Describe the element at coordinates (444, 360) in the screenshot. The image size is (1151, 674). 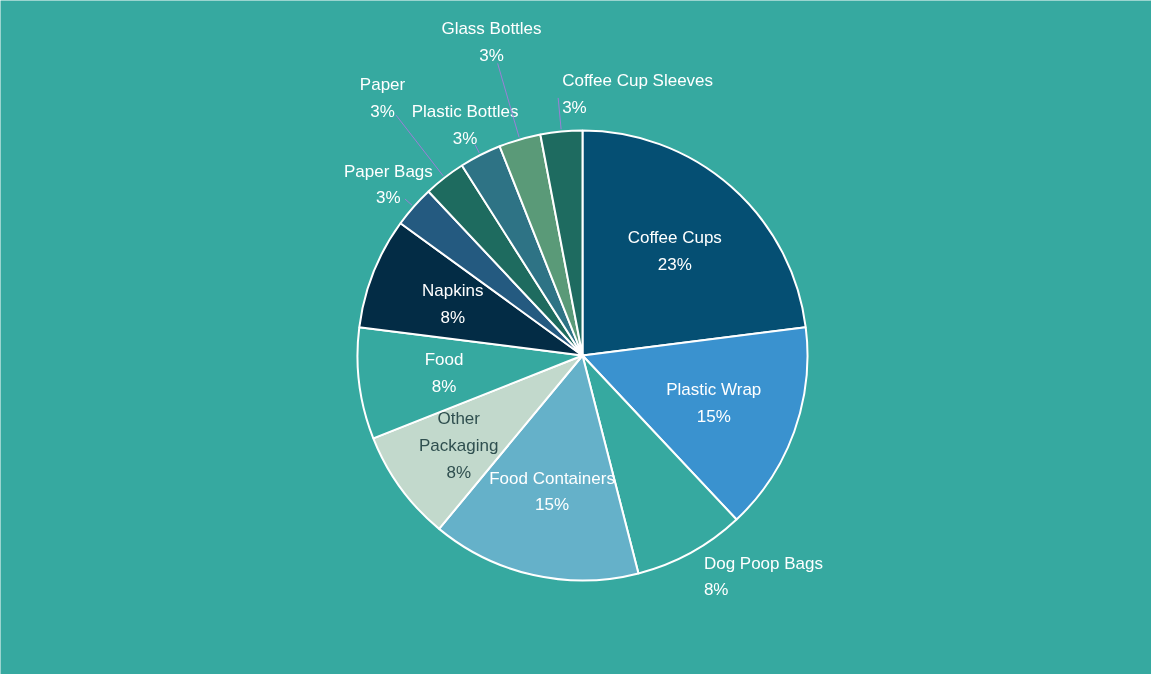
I see `slice-label: Food` at that location.